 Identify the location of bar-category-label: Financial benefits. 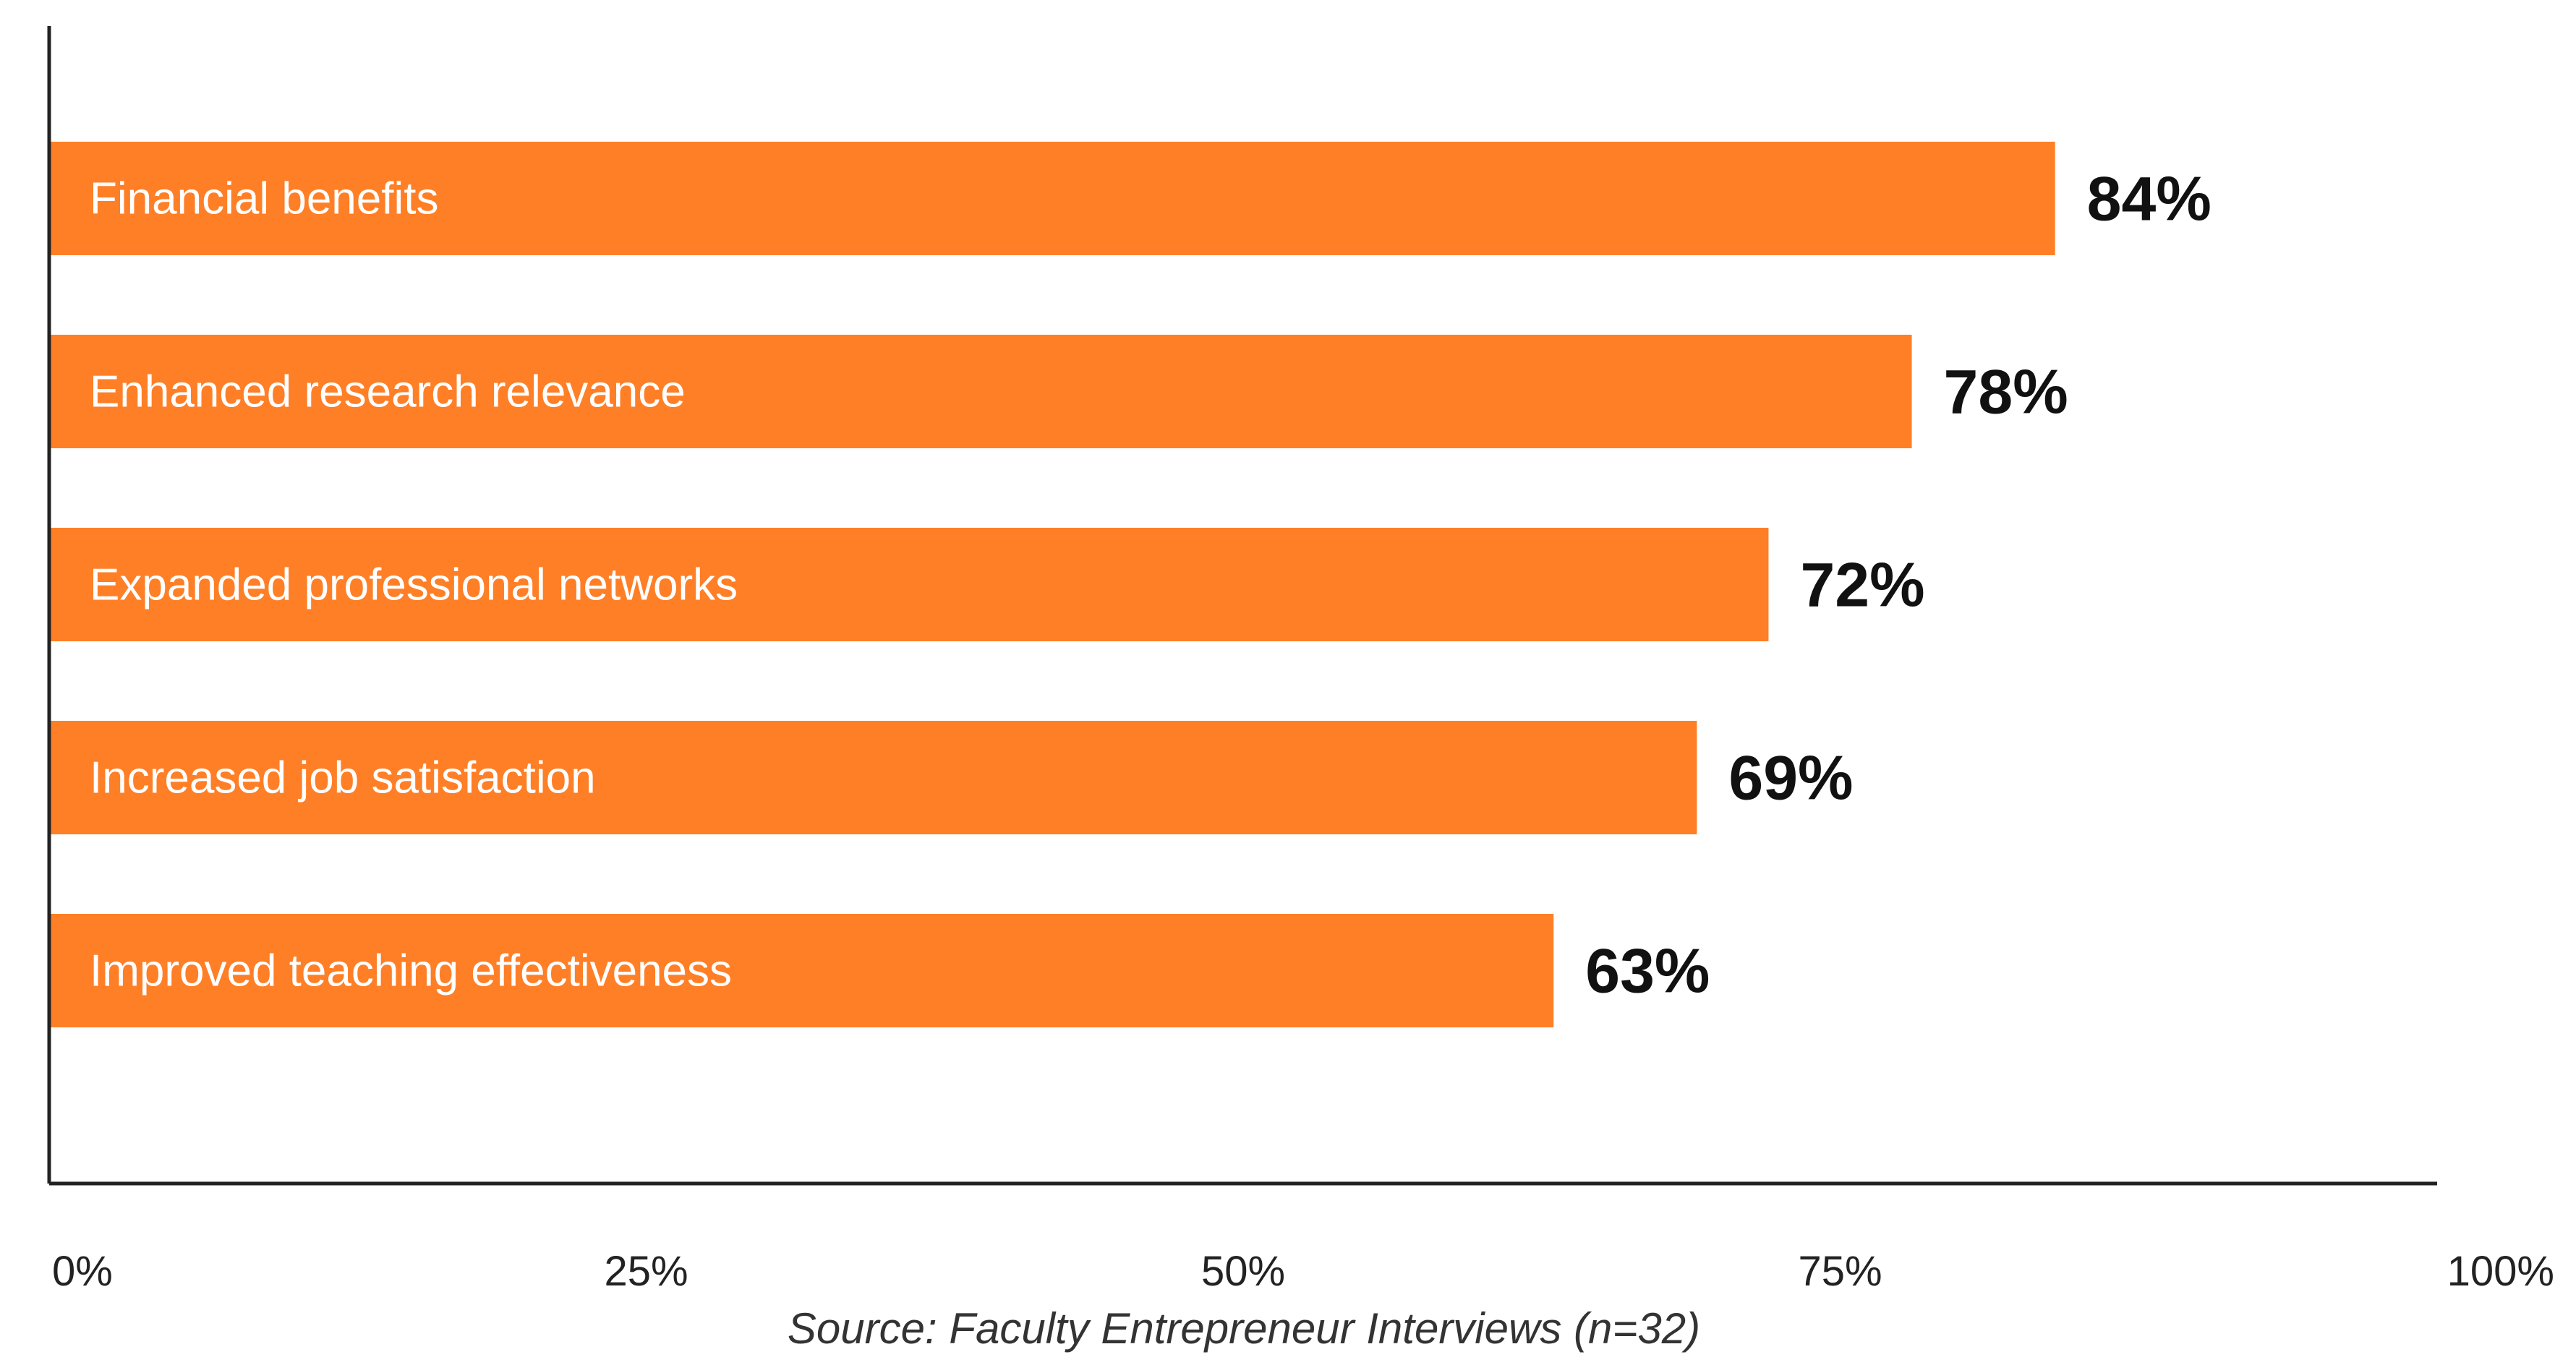
(264, 199).